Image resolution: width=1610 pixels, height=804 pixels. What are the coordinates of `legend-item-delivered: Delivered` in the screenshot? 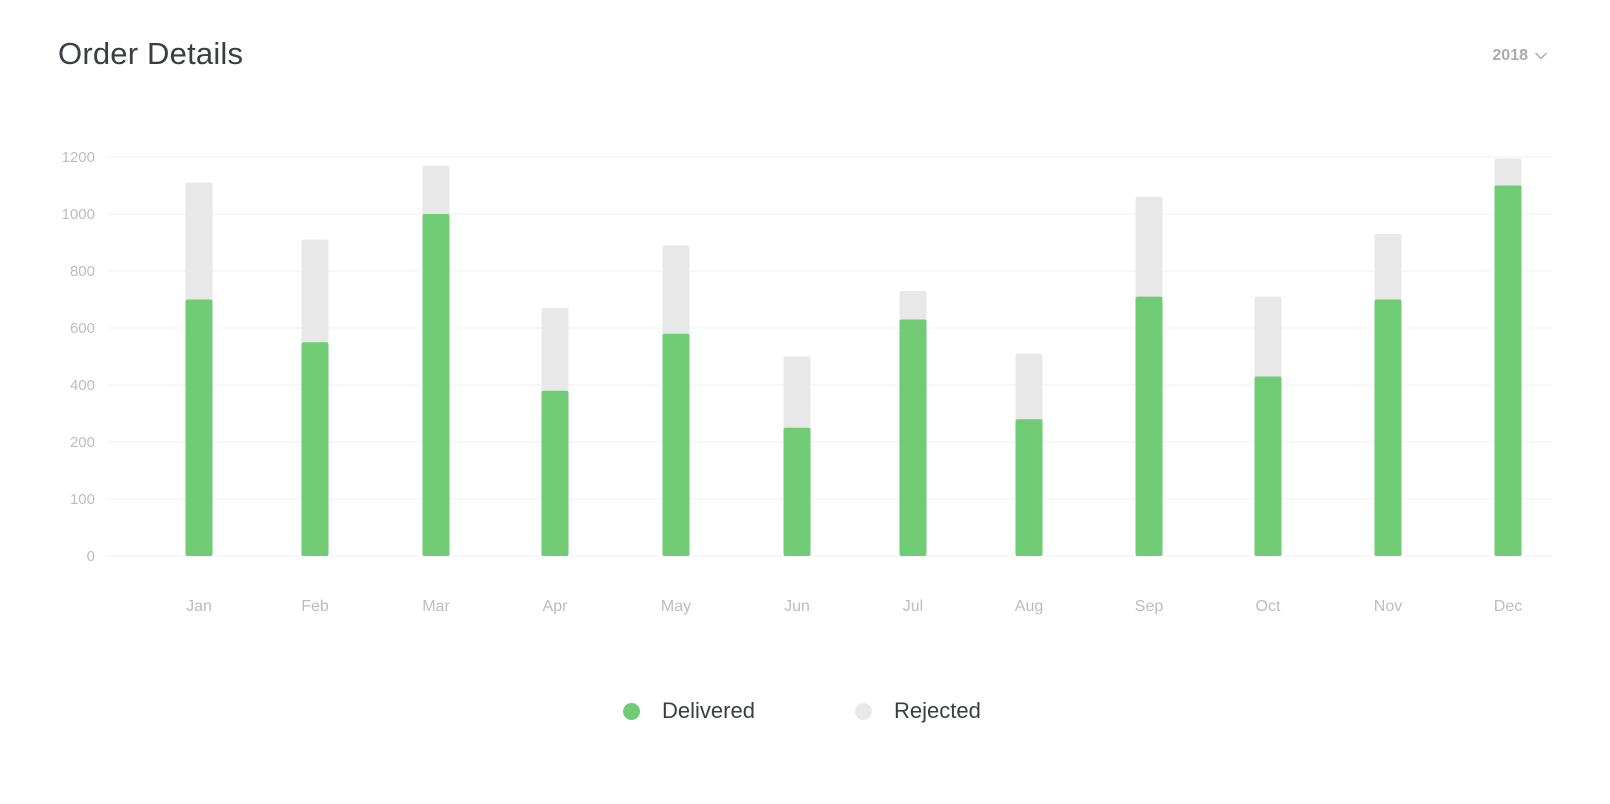 It's located at (689, 711).